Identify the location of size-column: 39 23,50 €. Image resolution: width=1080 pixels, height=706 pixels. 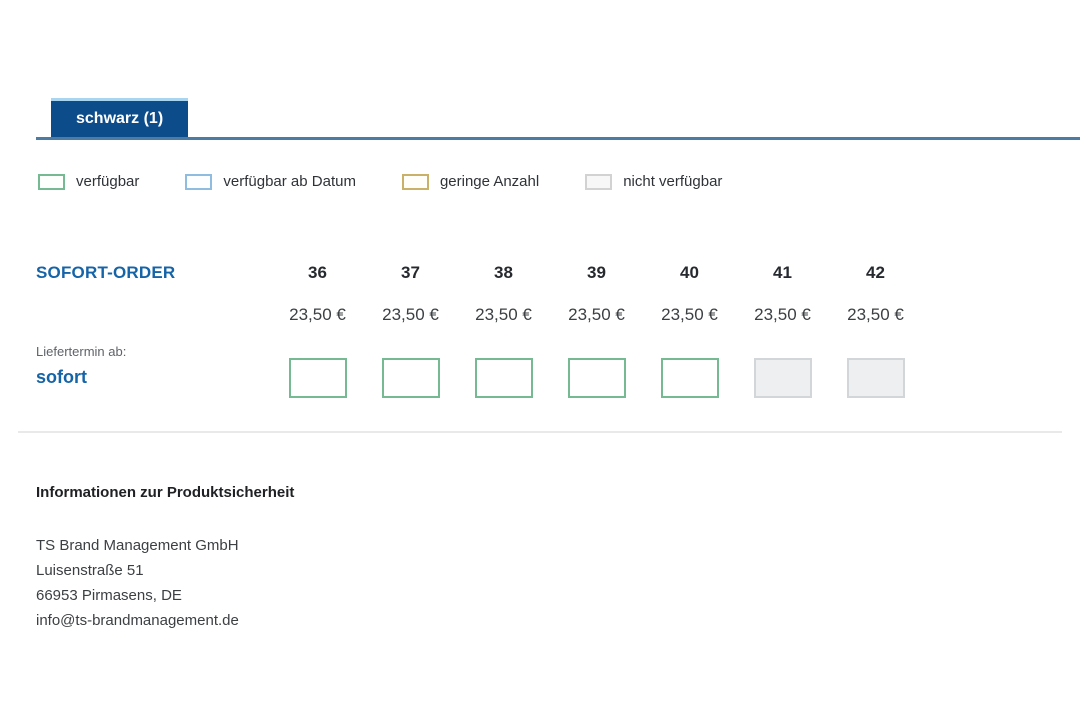
(596, 325).